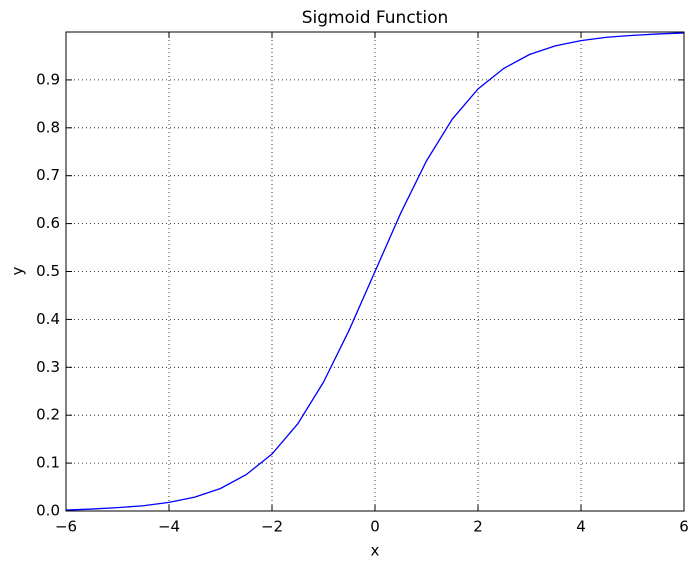  What do you see at coordinates (169, 527) in the screenshot?
I see `x-tick-label: −4` at bounding box center [169, 527].